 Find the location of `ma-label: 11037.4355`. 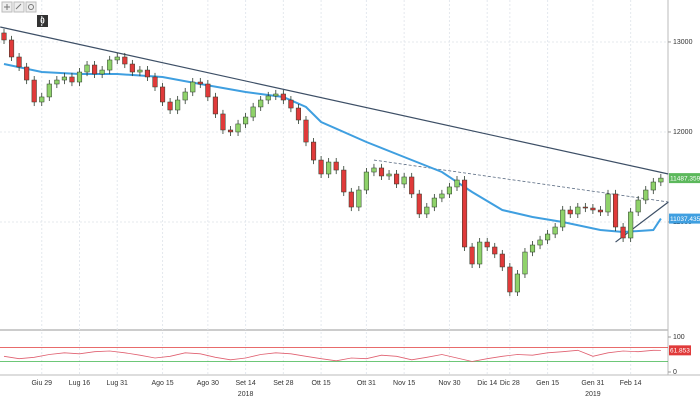

ma-label: 11037.4355 is located at coordinates (685, 219).